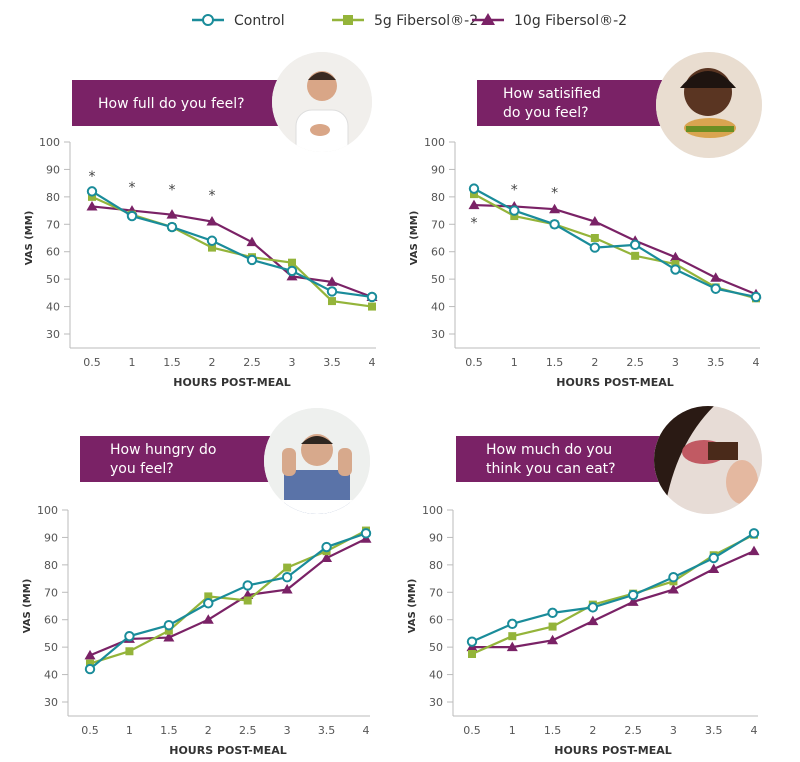  Describe the element at coordinates (212, 362) in the screenshot. I see `x-tick-label: 2` at that location.